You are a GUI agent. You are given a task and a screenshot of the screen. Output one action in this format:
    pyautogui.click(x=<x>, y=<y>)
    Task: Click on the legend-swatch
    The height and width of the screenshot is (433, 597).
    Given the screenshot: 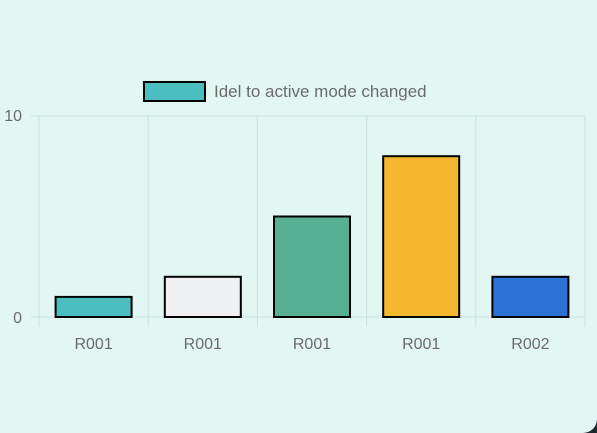 What is the action you would take?
    pyautogui.click(x=174, y=91)
    